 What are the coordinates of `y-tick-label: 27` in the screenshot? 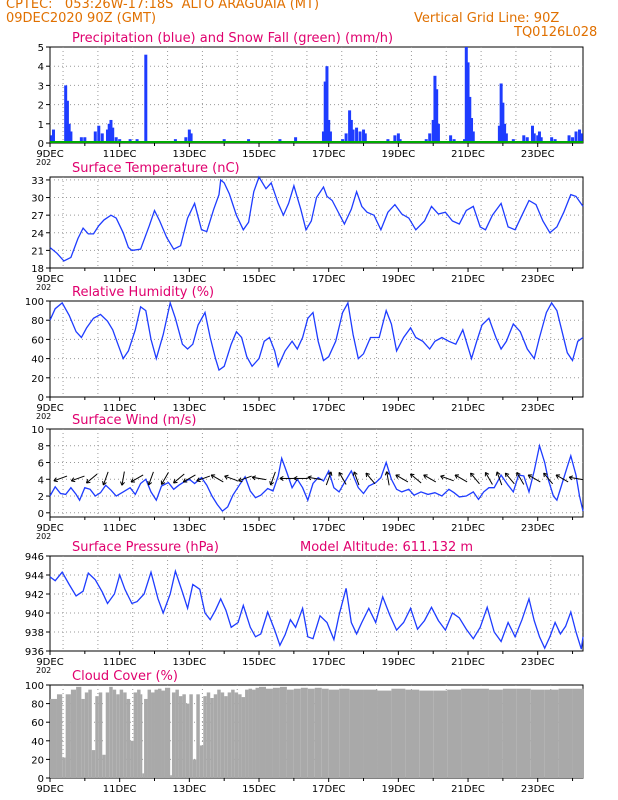 It's located at (37, 216).